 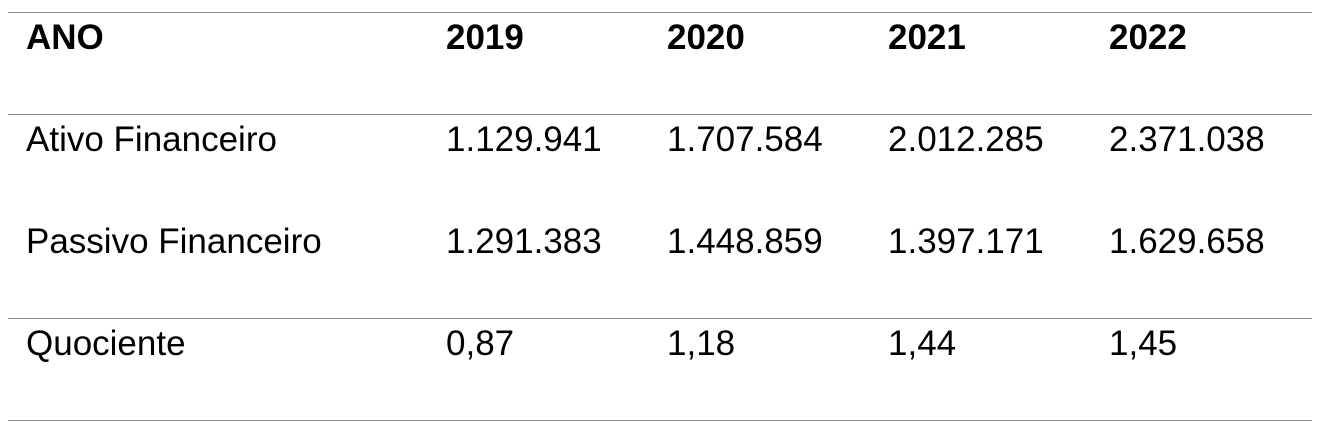 I want to click on table-cell: 1.129.941, so click(x=524, y=139).